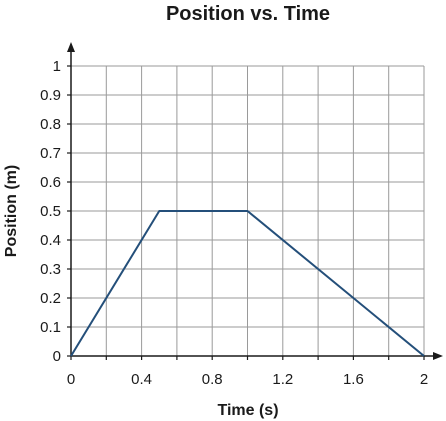  What do you see at coordinates (424, 379) in the screenshot?
I see `x-tick-label: 2` at bounding box center [424, 379].